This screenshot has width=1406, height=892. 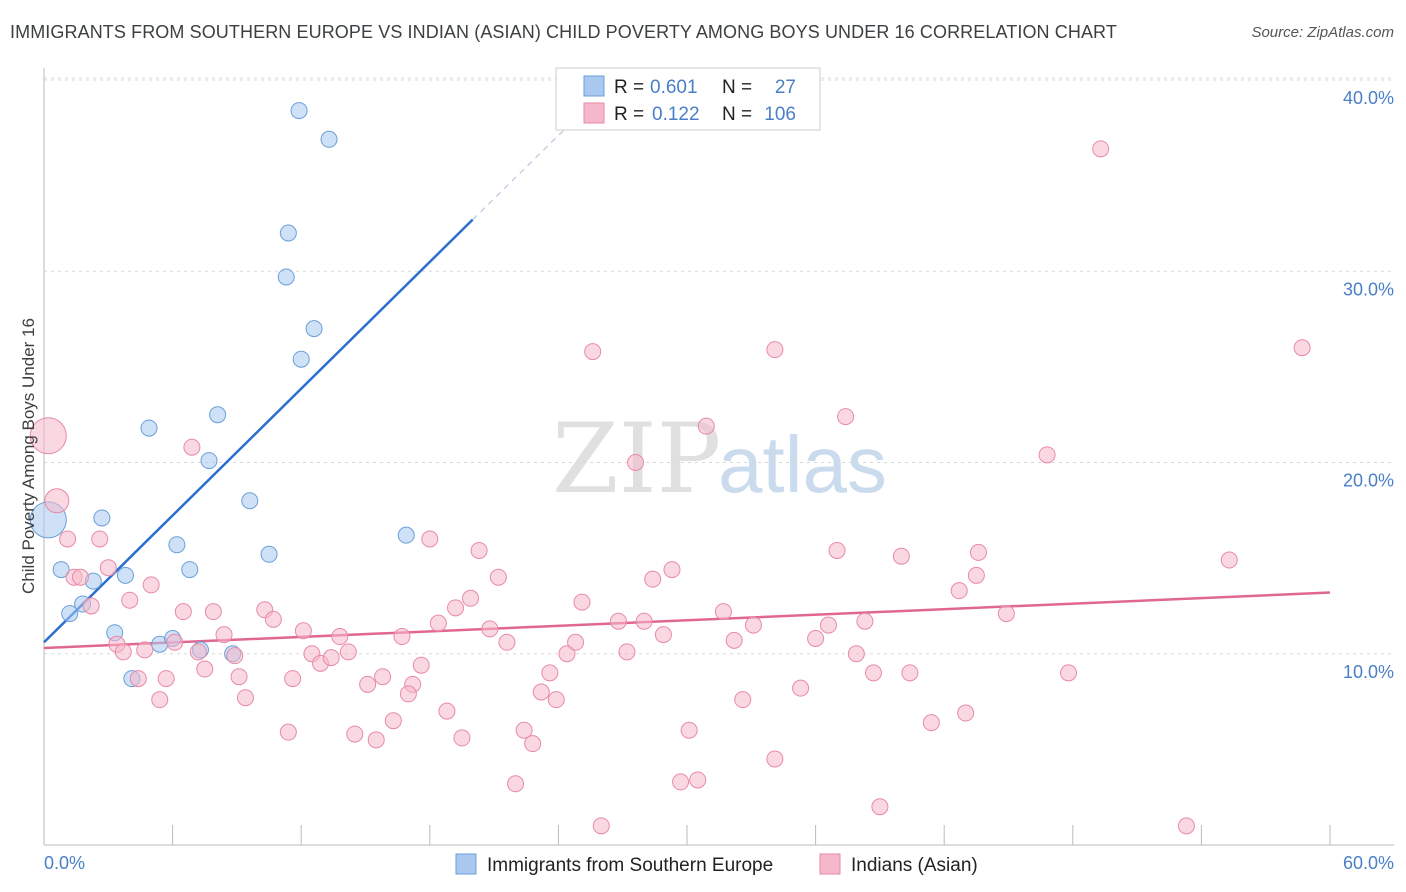 I want to click on legend-r-value-2: 0.122, so click(x=676, y=114).